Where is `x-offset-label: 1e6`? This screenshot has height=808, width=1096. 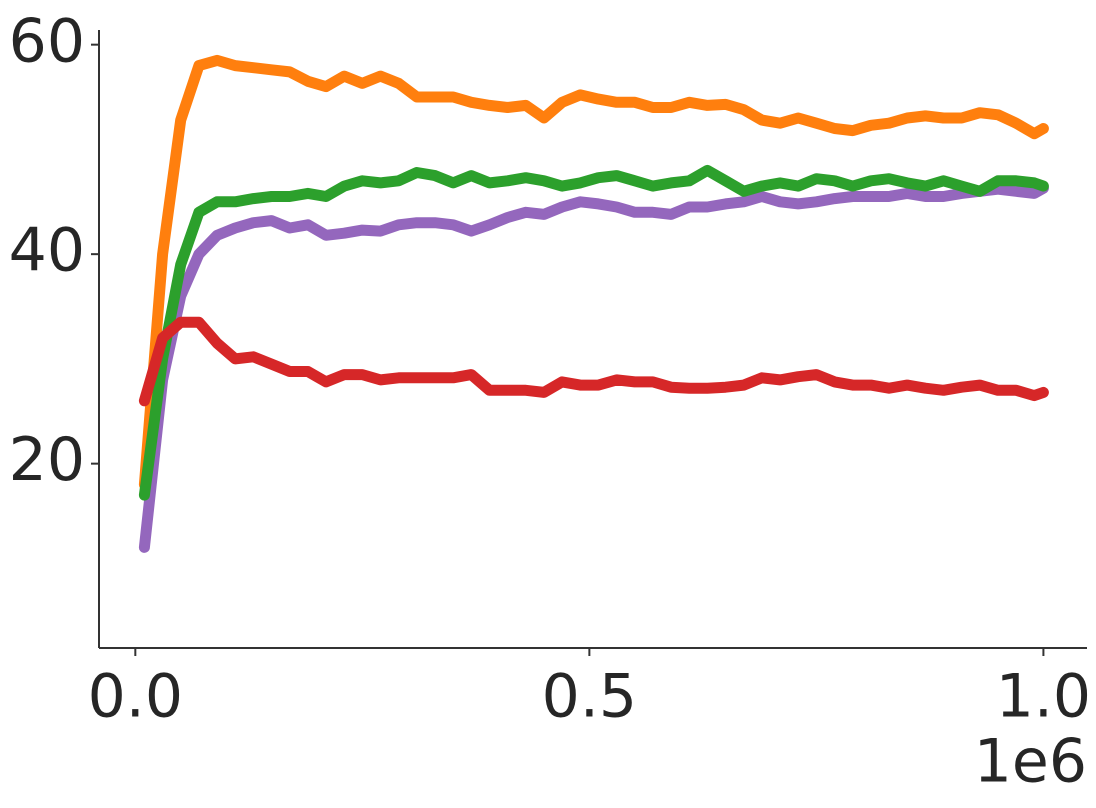
x-offset-label: 1e6 is located at coordinates (1030, 762).